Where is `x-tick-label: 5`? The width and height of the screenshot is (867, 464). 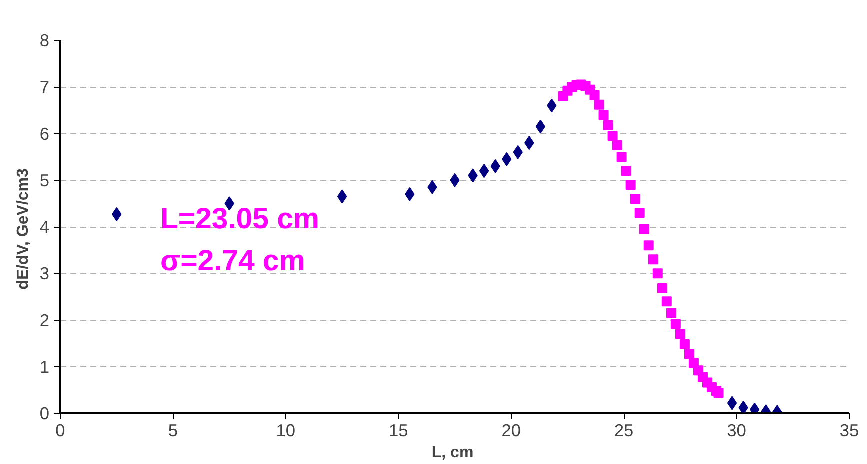
x-tick-label: 5 is located at coordinates (173, 430).